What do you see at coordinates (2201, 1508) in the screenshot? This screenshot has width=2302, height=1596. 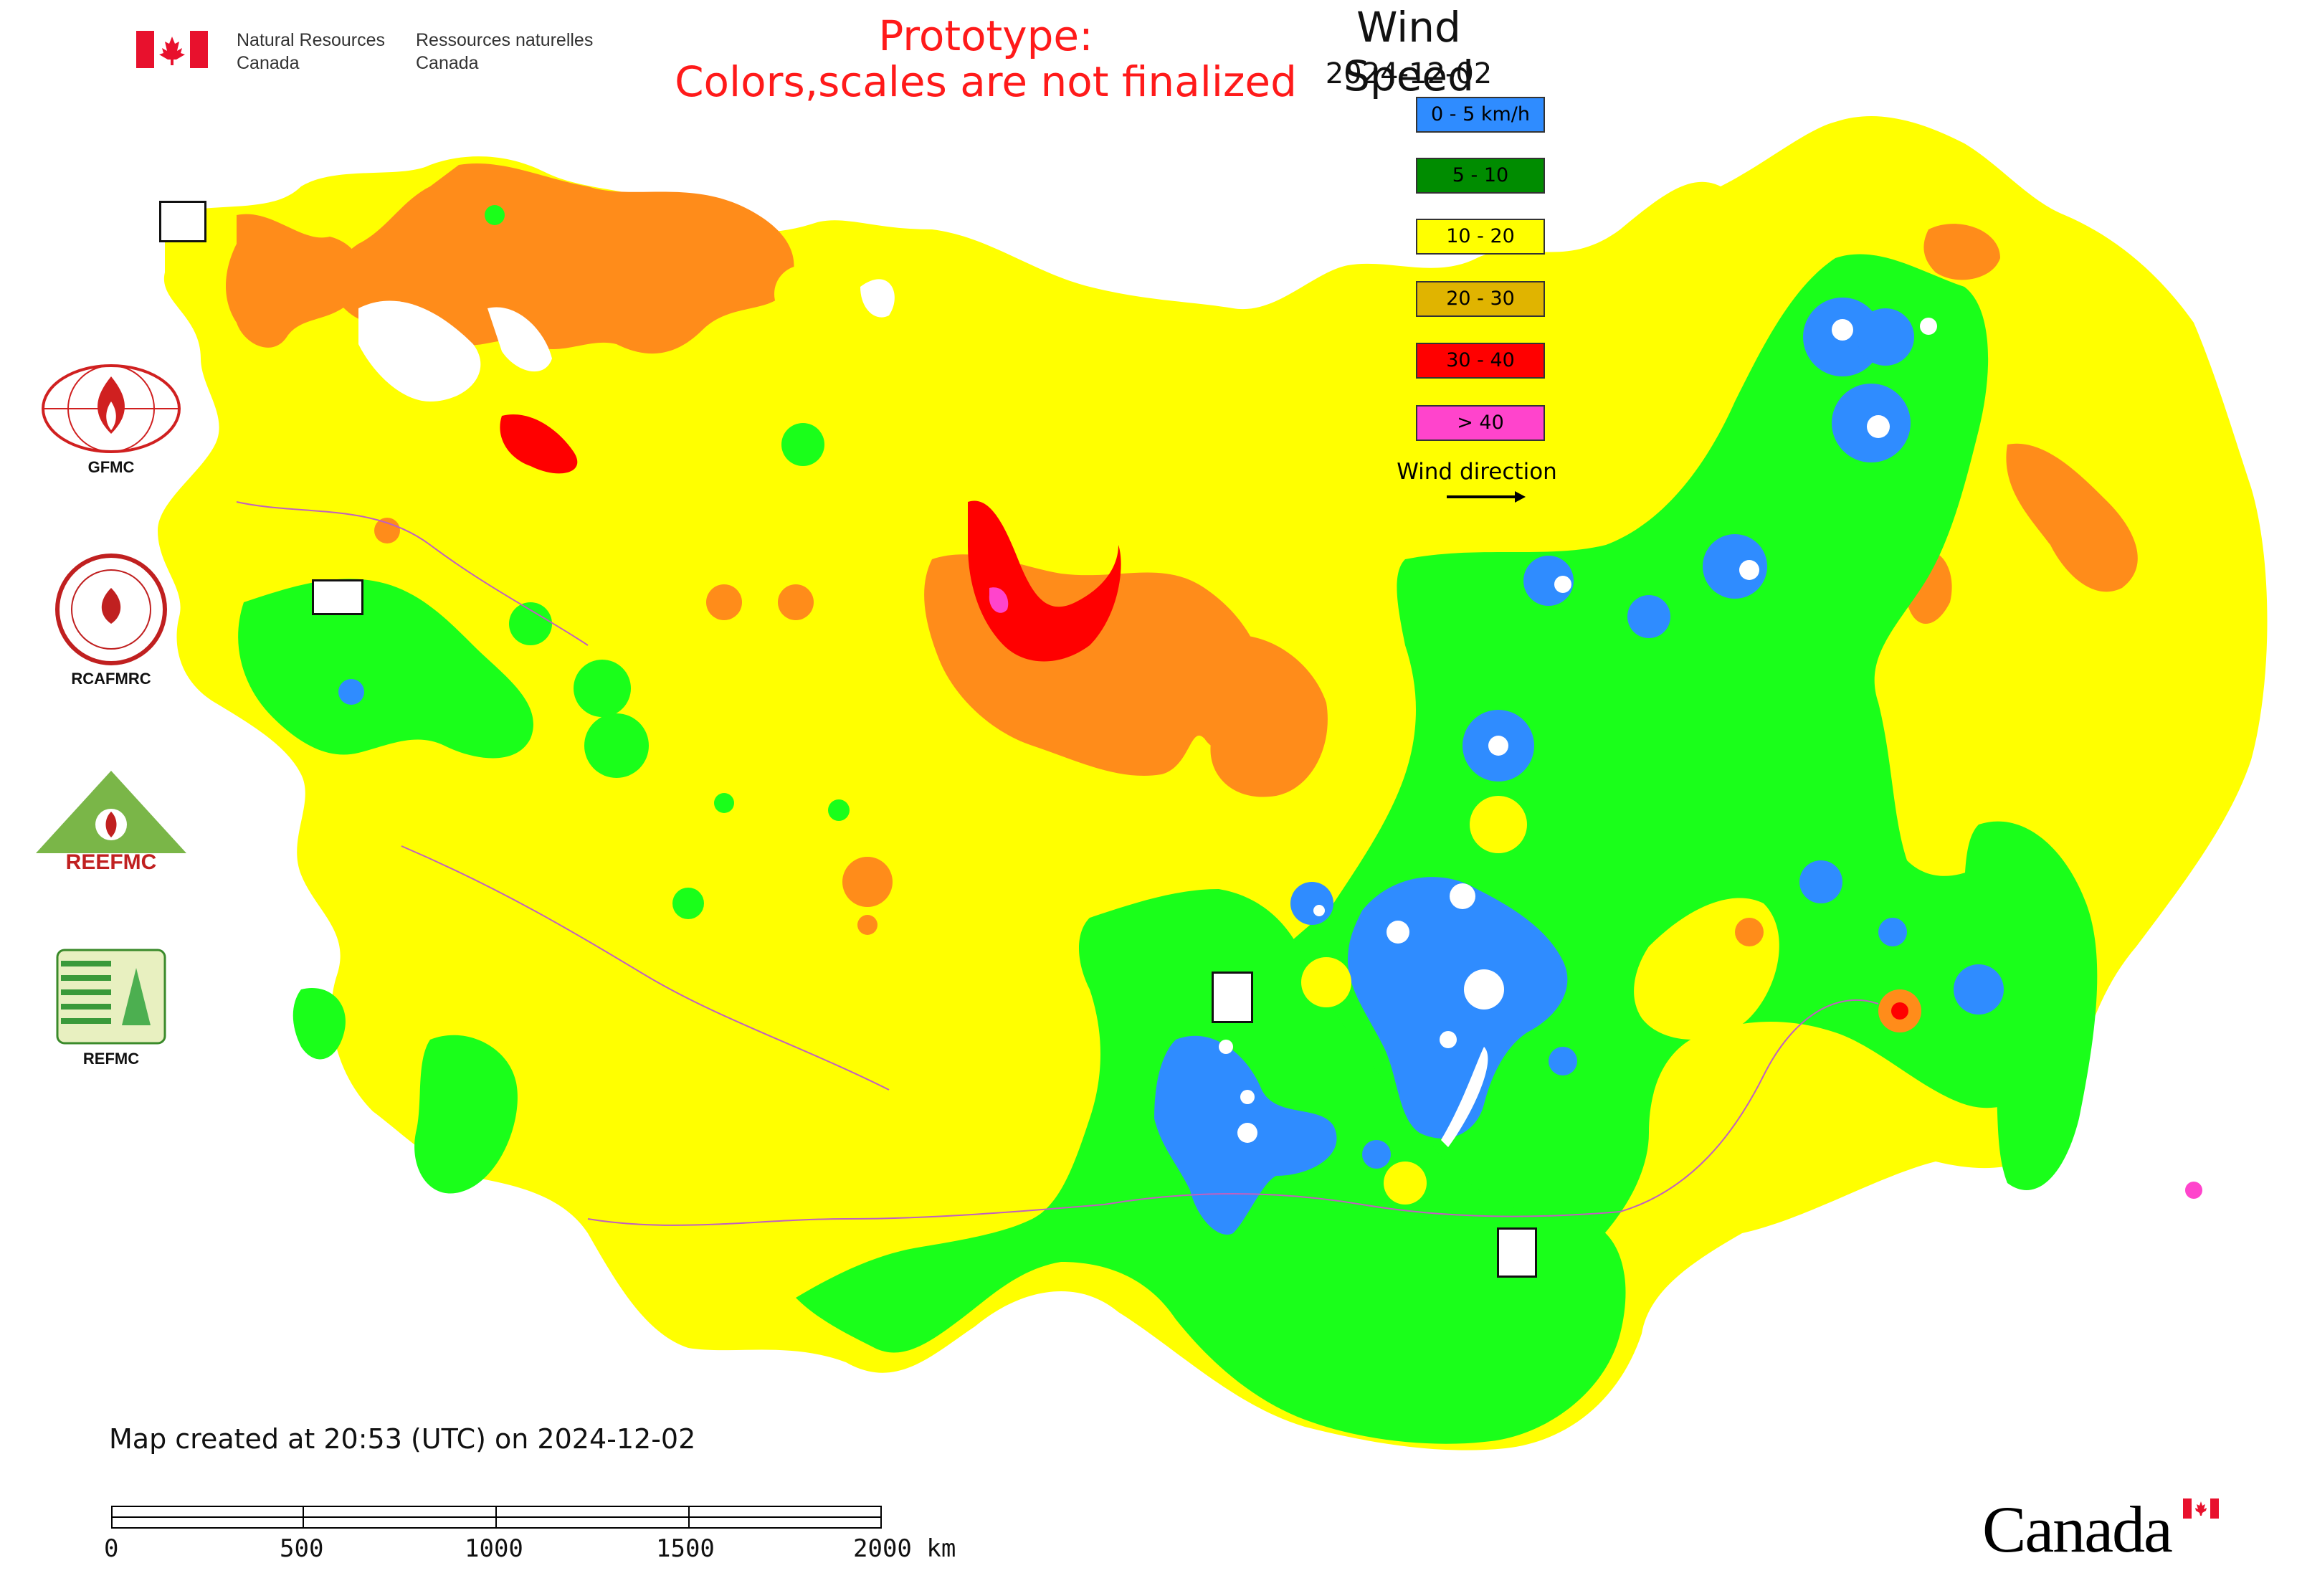 I see `canada-wordmark-flag-icon` at bounding box center [2201, 1508].